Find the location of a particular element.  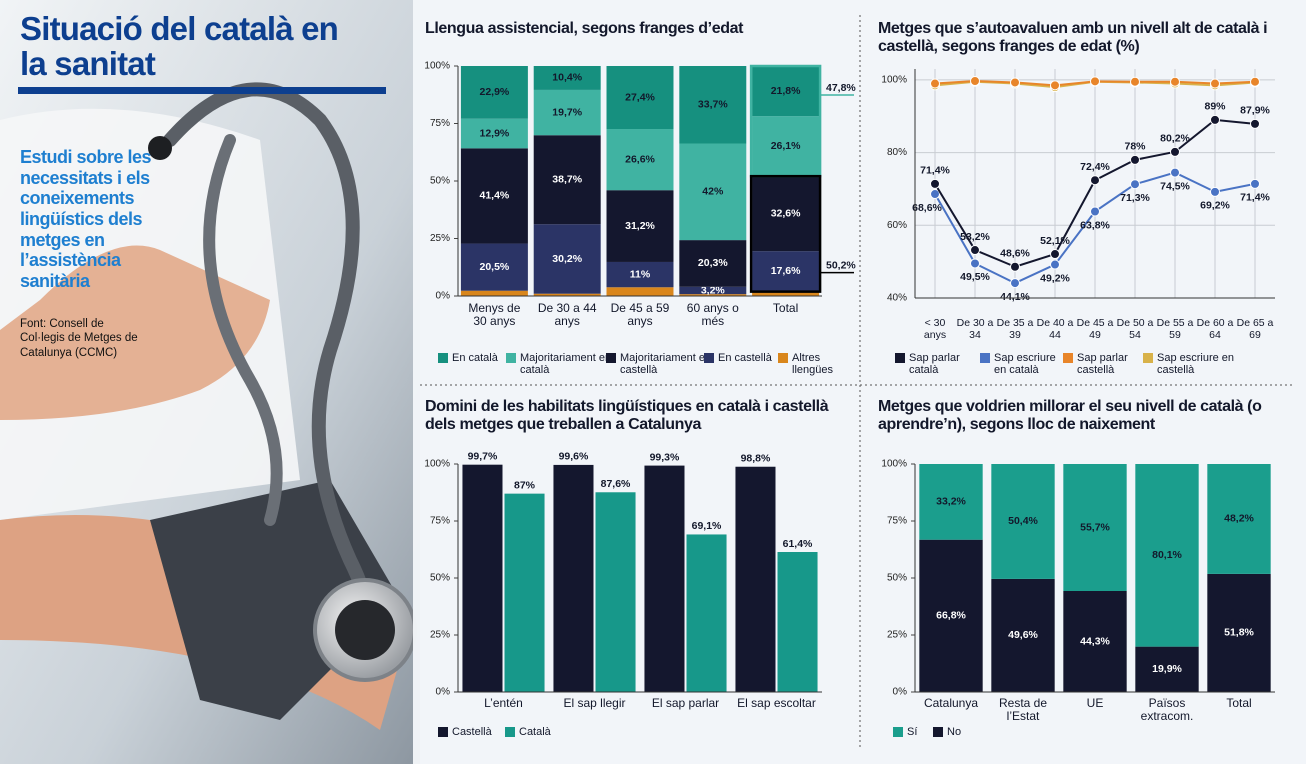

x-tick-label: El sap parlar is located at coordinates (685, 703).